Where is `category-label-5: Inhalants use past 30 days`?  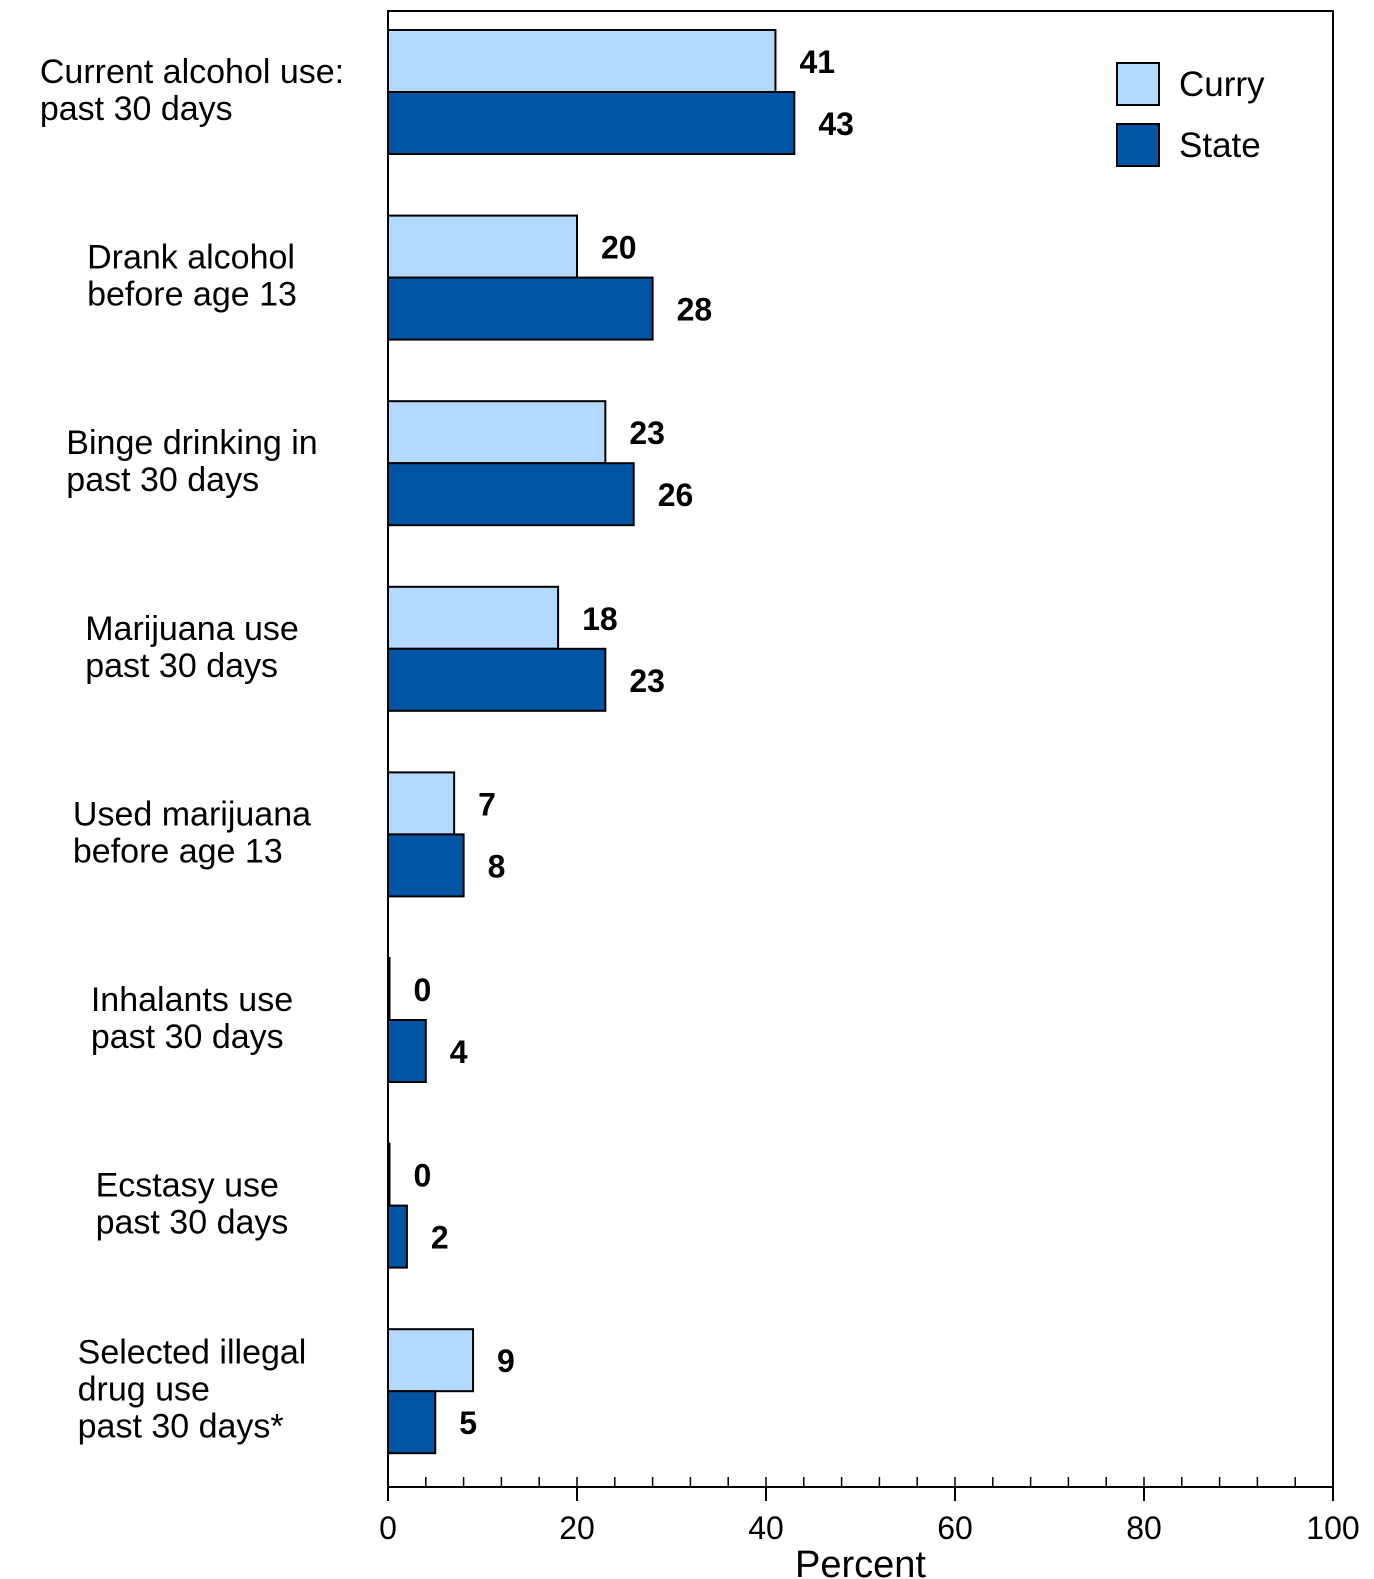
category-label-5: Inhalants use past 30 days is located at coordinates (192, 1018).